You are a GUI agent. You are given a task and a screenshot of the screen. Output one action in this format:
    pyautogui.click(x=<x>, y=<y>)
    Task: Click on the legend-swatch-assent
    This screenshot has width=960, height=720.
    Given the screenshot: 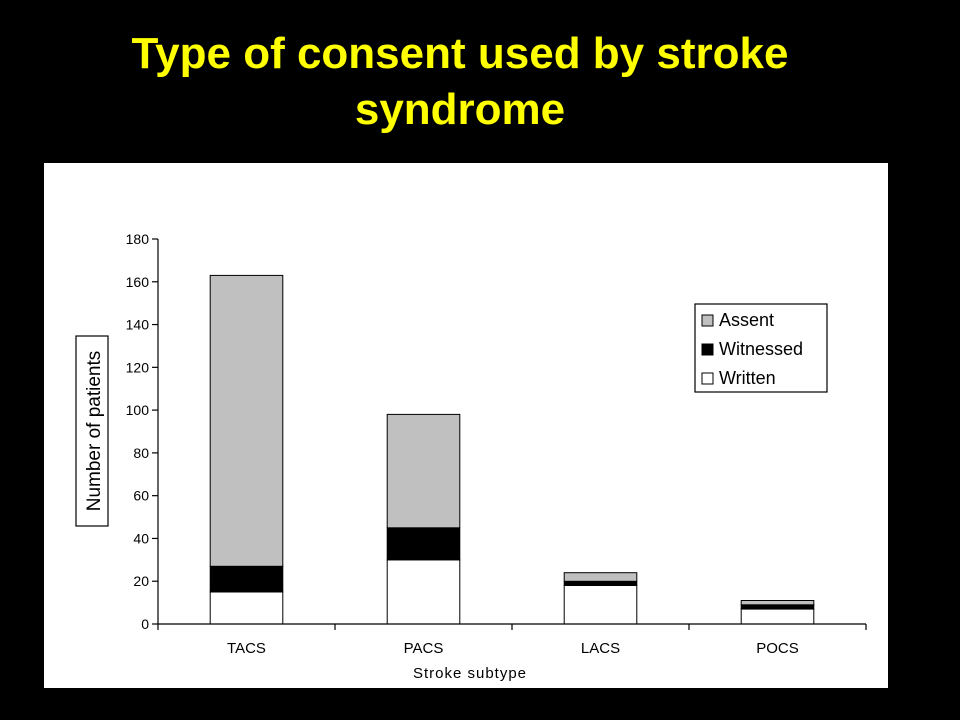 What is the action you would take?
    pyautogui.click(x=707, y=320)
    